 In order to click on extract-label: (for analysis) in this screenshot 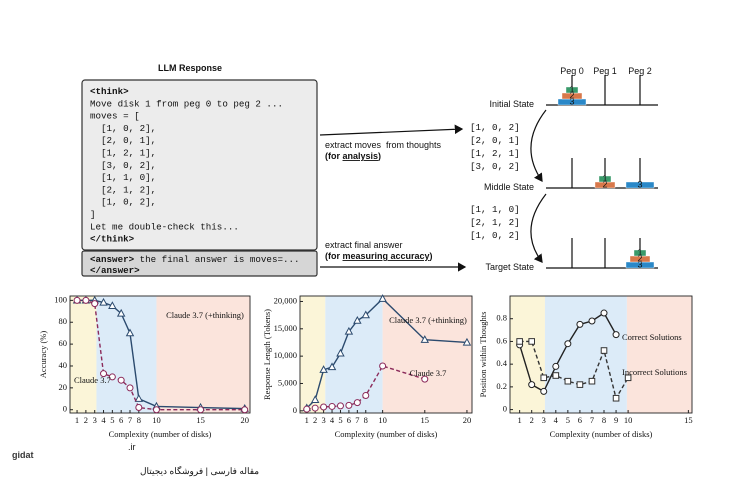, I will do `click(353, 156)`.